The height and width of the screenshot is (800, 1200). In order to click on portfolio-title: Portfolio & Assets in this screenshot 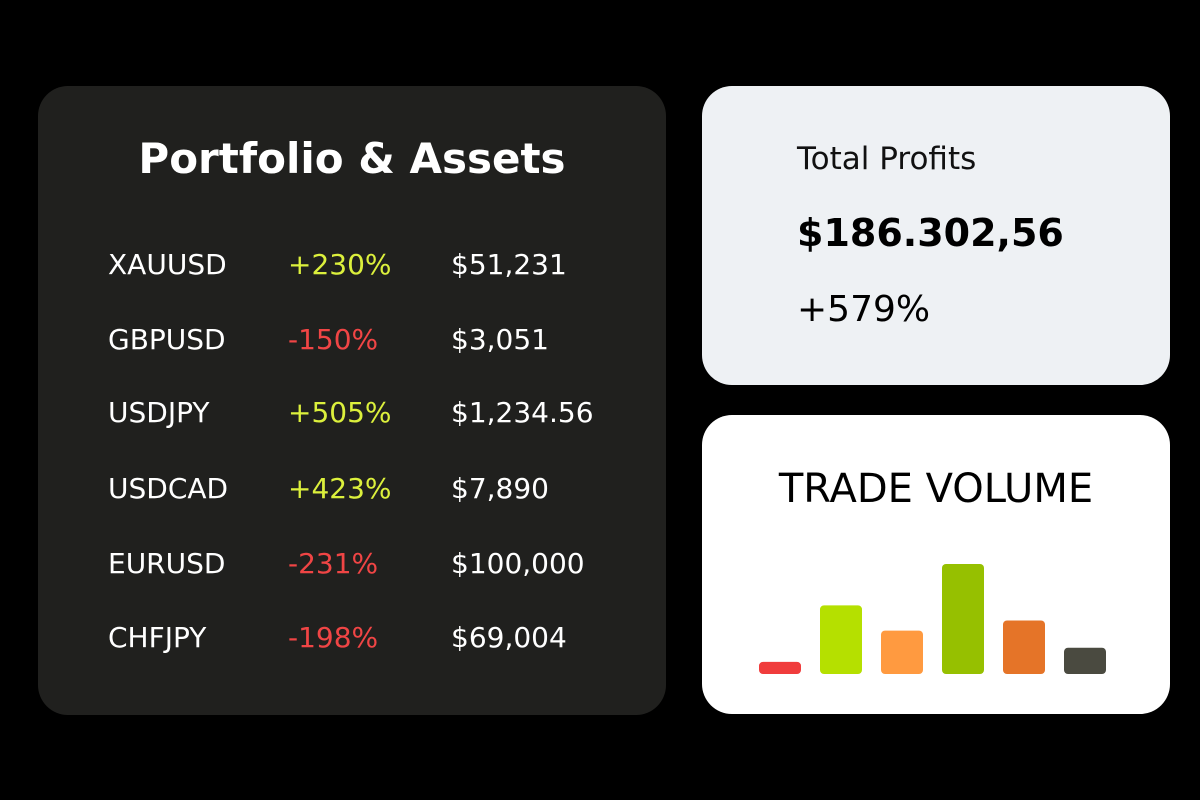, I will do `click(352, 158)`.